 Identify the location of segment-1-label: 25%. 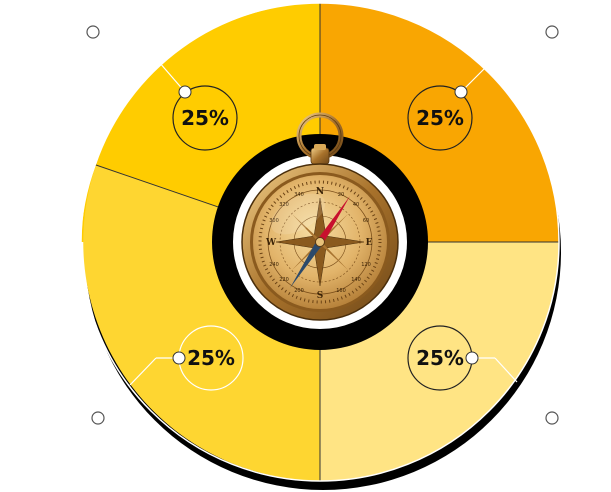
(205, 118).